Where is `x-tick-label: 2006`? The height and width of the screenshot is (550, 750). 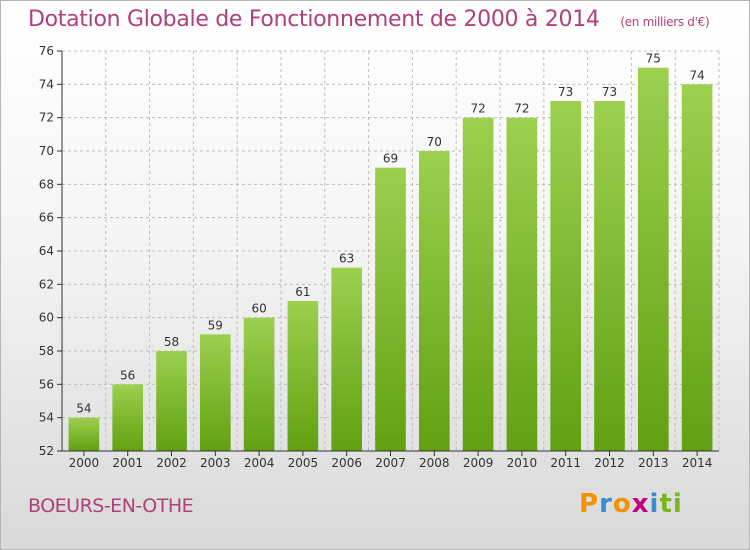 x-tick-label: 2006 is located at coordinates (346, 463).